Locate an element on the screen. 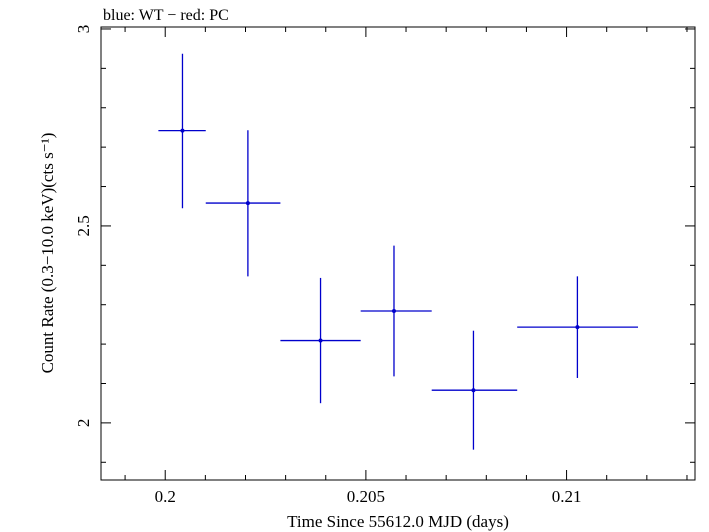  x-tick-label-1: 0.205 is located at coordinates (366, 496).